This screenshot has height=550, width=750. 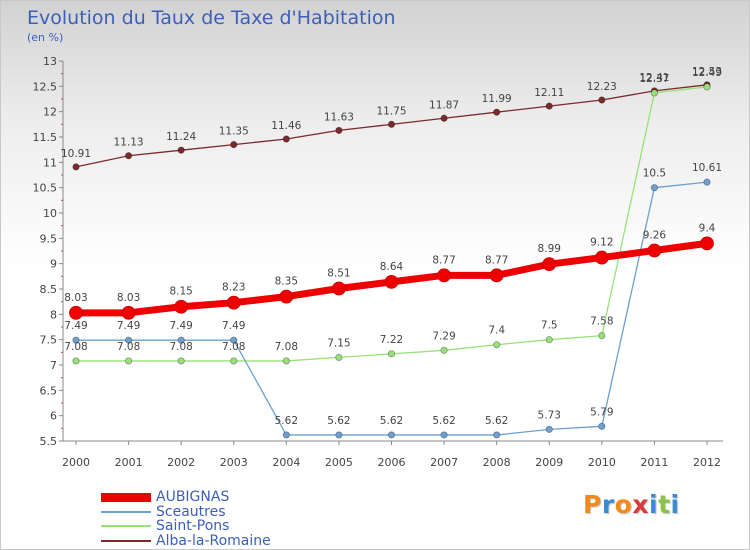 What do you see at coordinates (126, 541) in the screenshot?
I see `legend-swatch-alba-la-romaine` at bounding box center [126, 541].